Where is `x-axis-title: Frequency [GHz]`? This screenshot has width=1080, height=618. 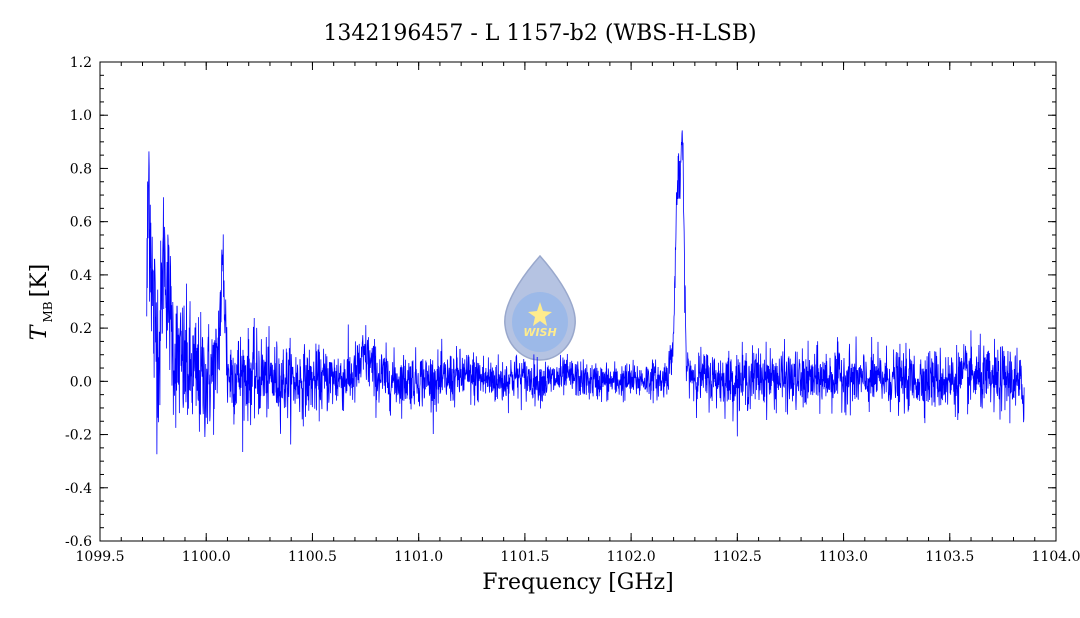 x-axis-title: Frequency [GHz] is located at coordinates (578, 582).